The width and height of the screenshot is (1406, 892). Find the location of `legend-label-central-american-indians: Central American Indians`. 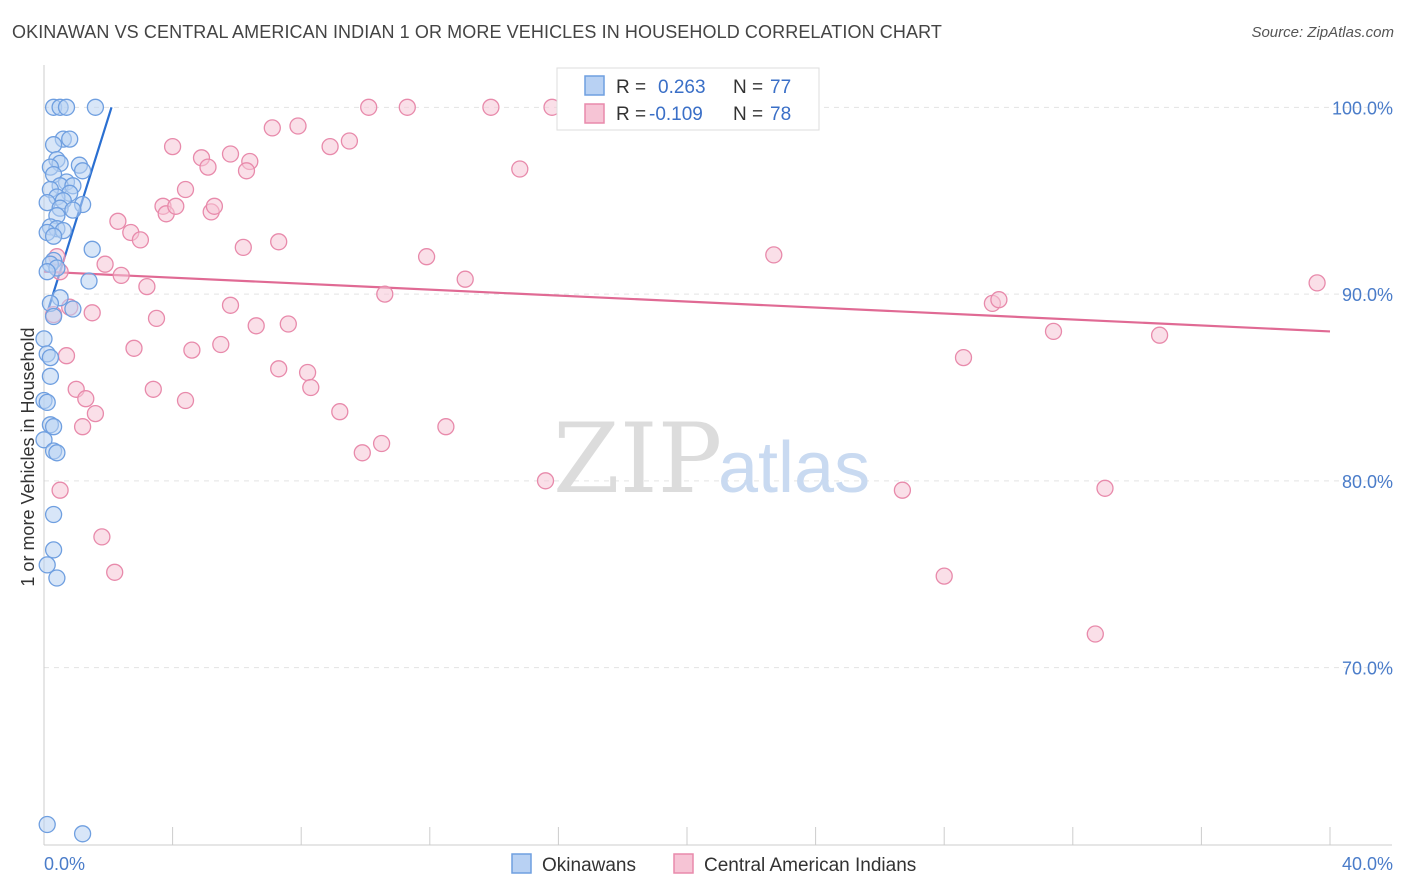

legend-label-central-american-indians: Central American Indians is located at coordinates (810, 865).